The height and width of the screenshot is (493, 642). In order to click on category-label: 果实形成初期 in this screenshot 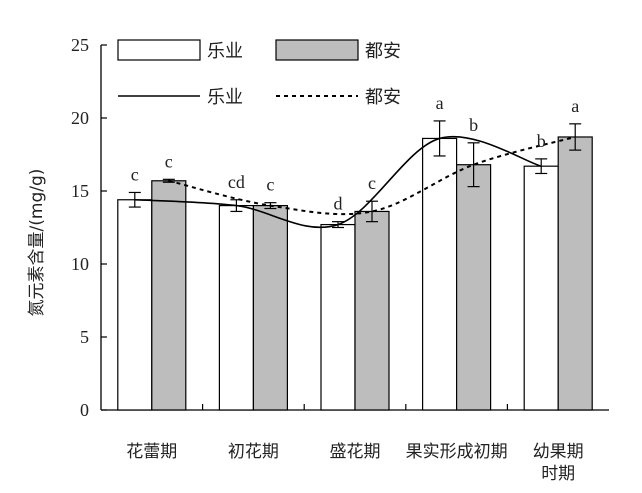, I will do `click(457, 452)`.